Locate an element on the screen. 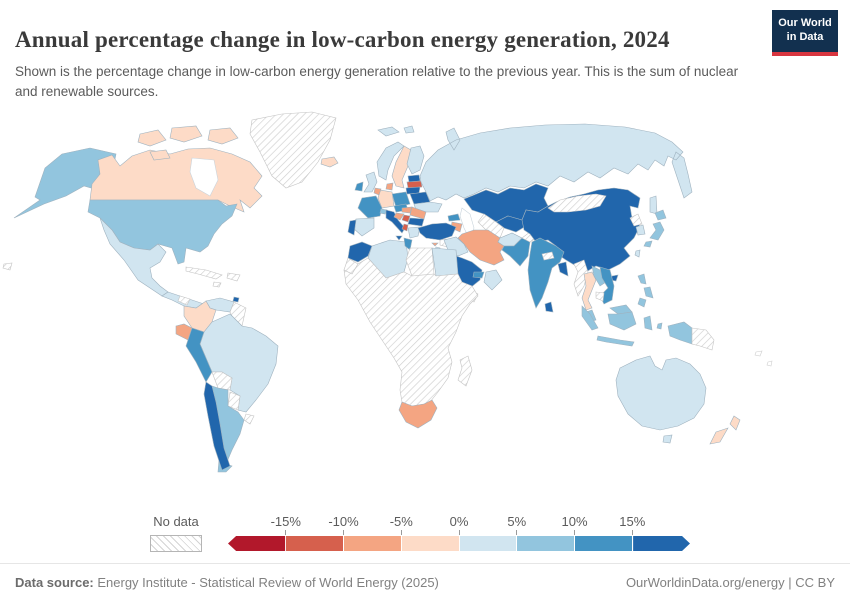 This screenshot has width=850, height=600. region-nepal: Nepal: No data is located at coordinates (548, 256).